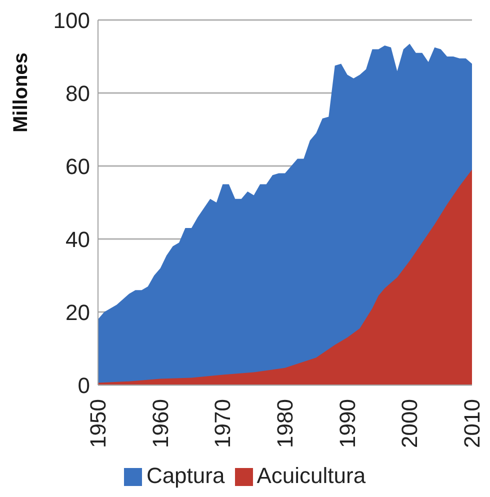 This screenshot has width=490, height=497. Describe the element at coordinates (98, 423) in the screenshot. I see `x-tick-label: 1950` at that location.